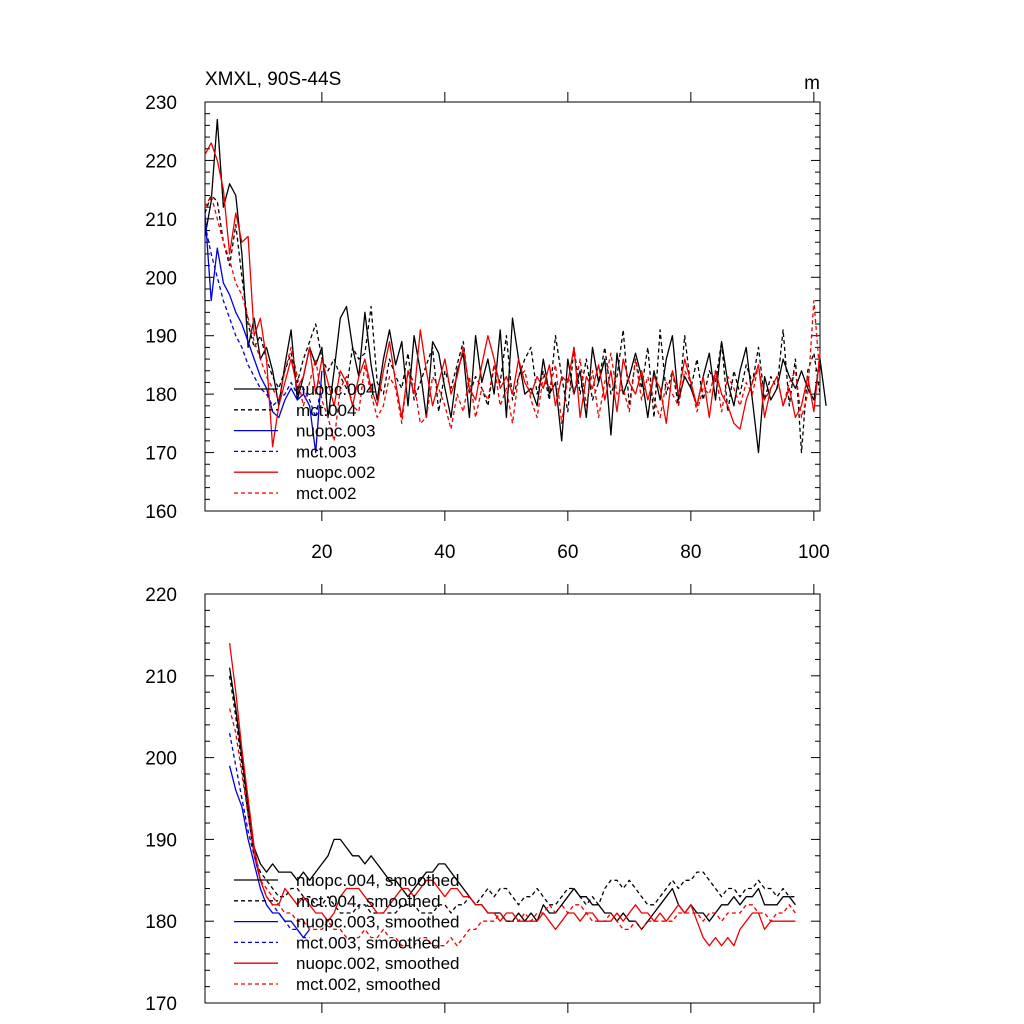 Image resolution: width=1024 pixels, height=1024 pixels. Describe the element at coordinates (812, 83) in the screenshot. I see `top-chart-units: m` at that location.